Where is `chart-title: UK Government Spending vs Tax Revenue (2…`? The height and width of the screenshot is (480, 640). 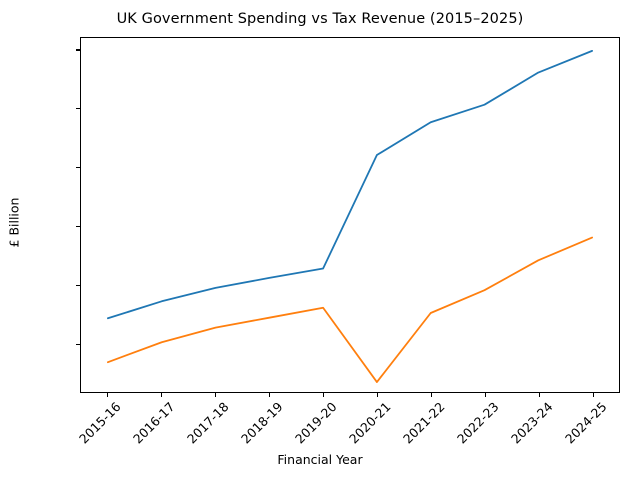 chart-title: UK Government Spending vs Tax Revenue (2… is located at coordinates (320, 19).